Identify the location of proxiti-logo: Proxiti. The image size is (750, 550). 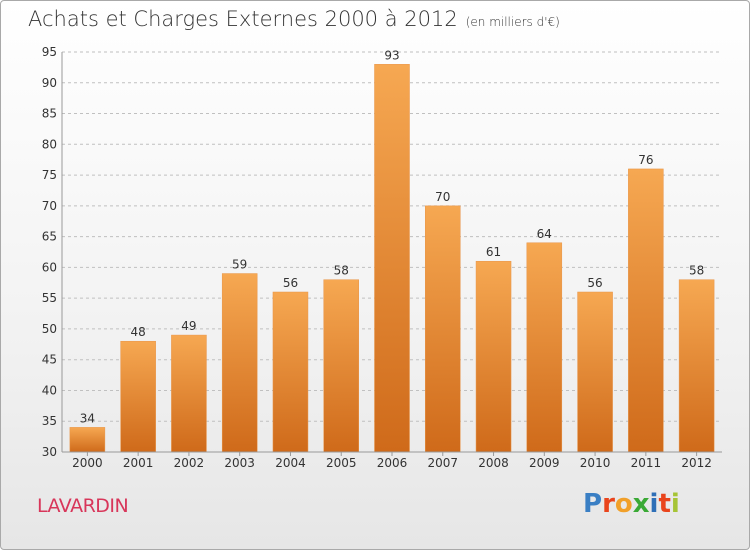
(631, 504).